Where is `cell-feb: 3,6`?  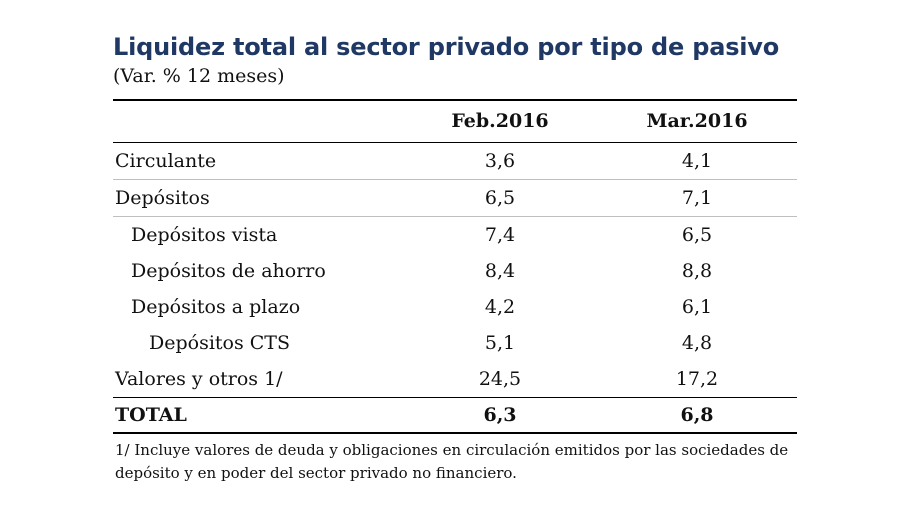
cell-feb: 3,6 is located at coordinates (500, 161).